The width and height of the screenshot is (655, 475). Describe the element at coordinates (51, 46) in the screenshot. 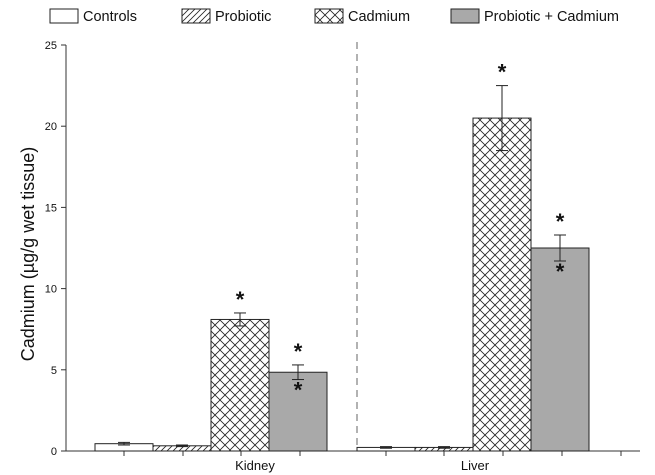

I see `y-tick-label: 25` at that location.